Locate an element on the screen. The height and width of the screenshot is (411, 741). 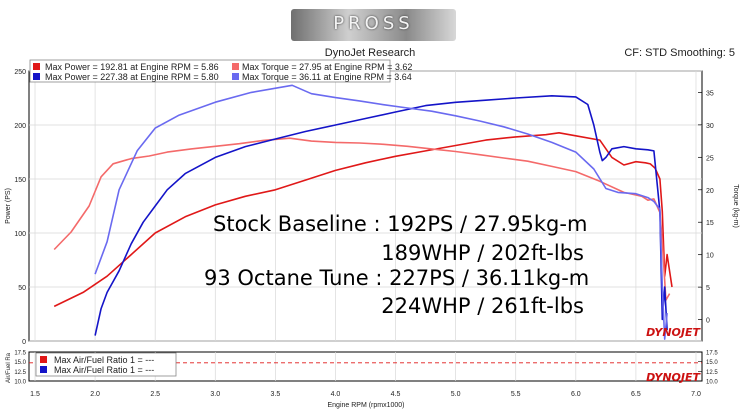
y-tick-label: 100 is located at coordinates (20, 234).